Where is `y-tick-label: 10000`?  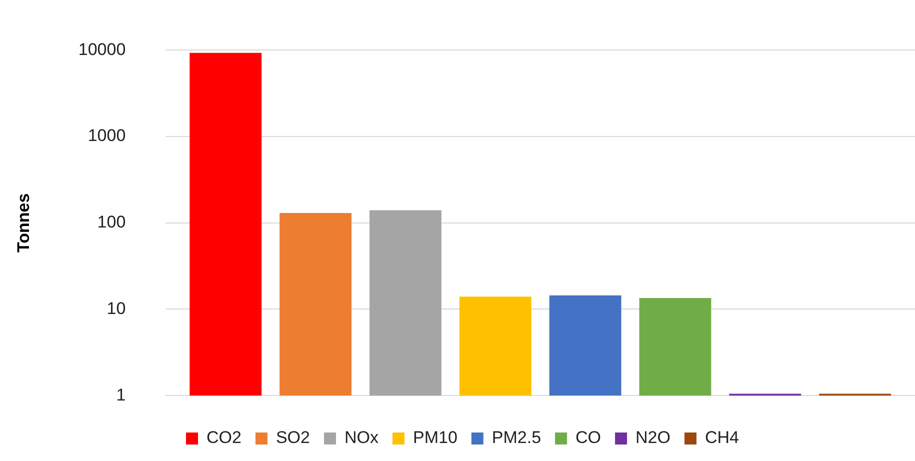
y-tick-label: 10000 is located at coordinates (102, 49).